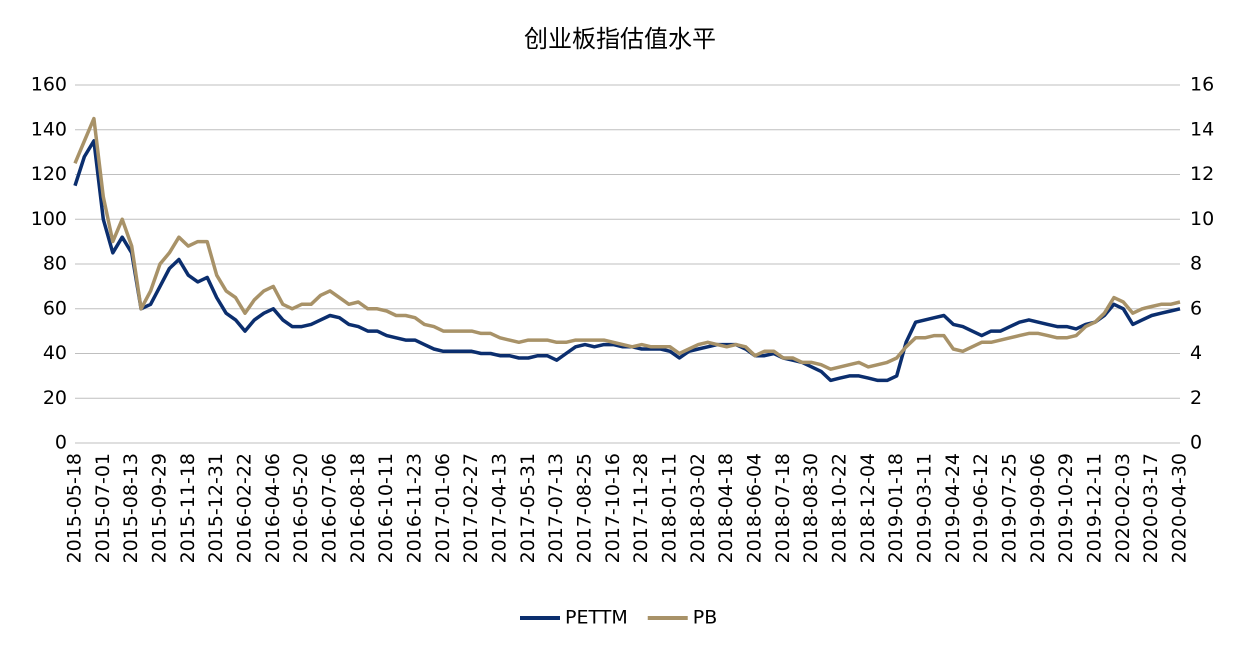  What do you see at coordinates (49, 85) in the screenshot?
I see `y-tick-label: 160` at bounding box center [49, 85].